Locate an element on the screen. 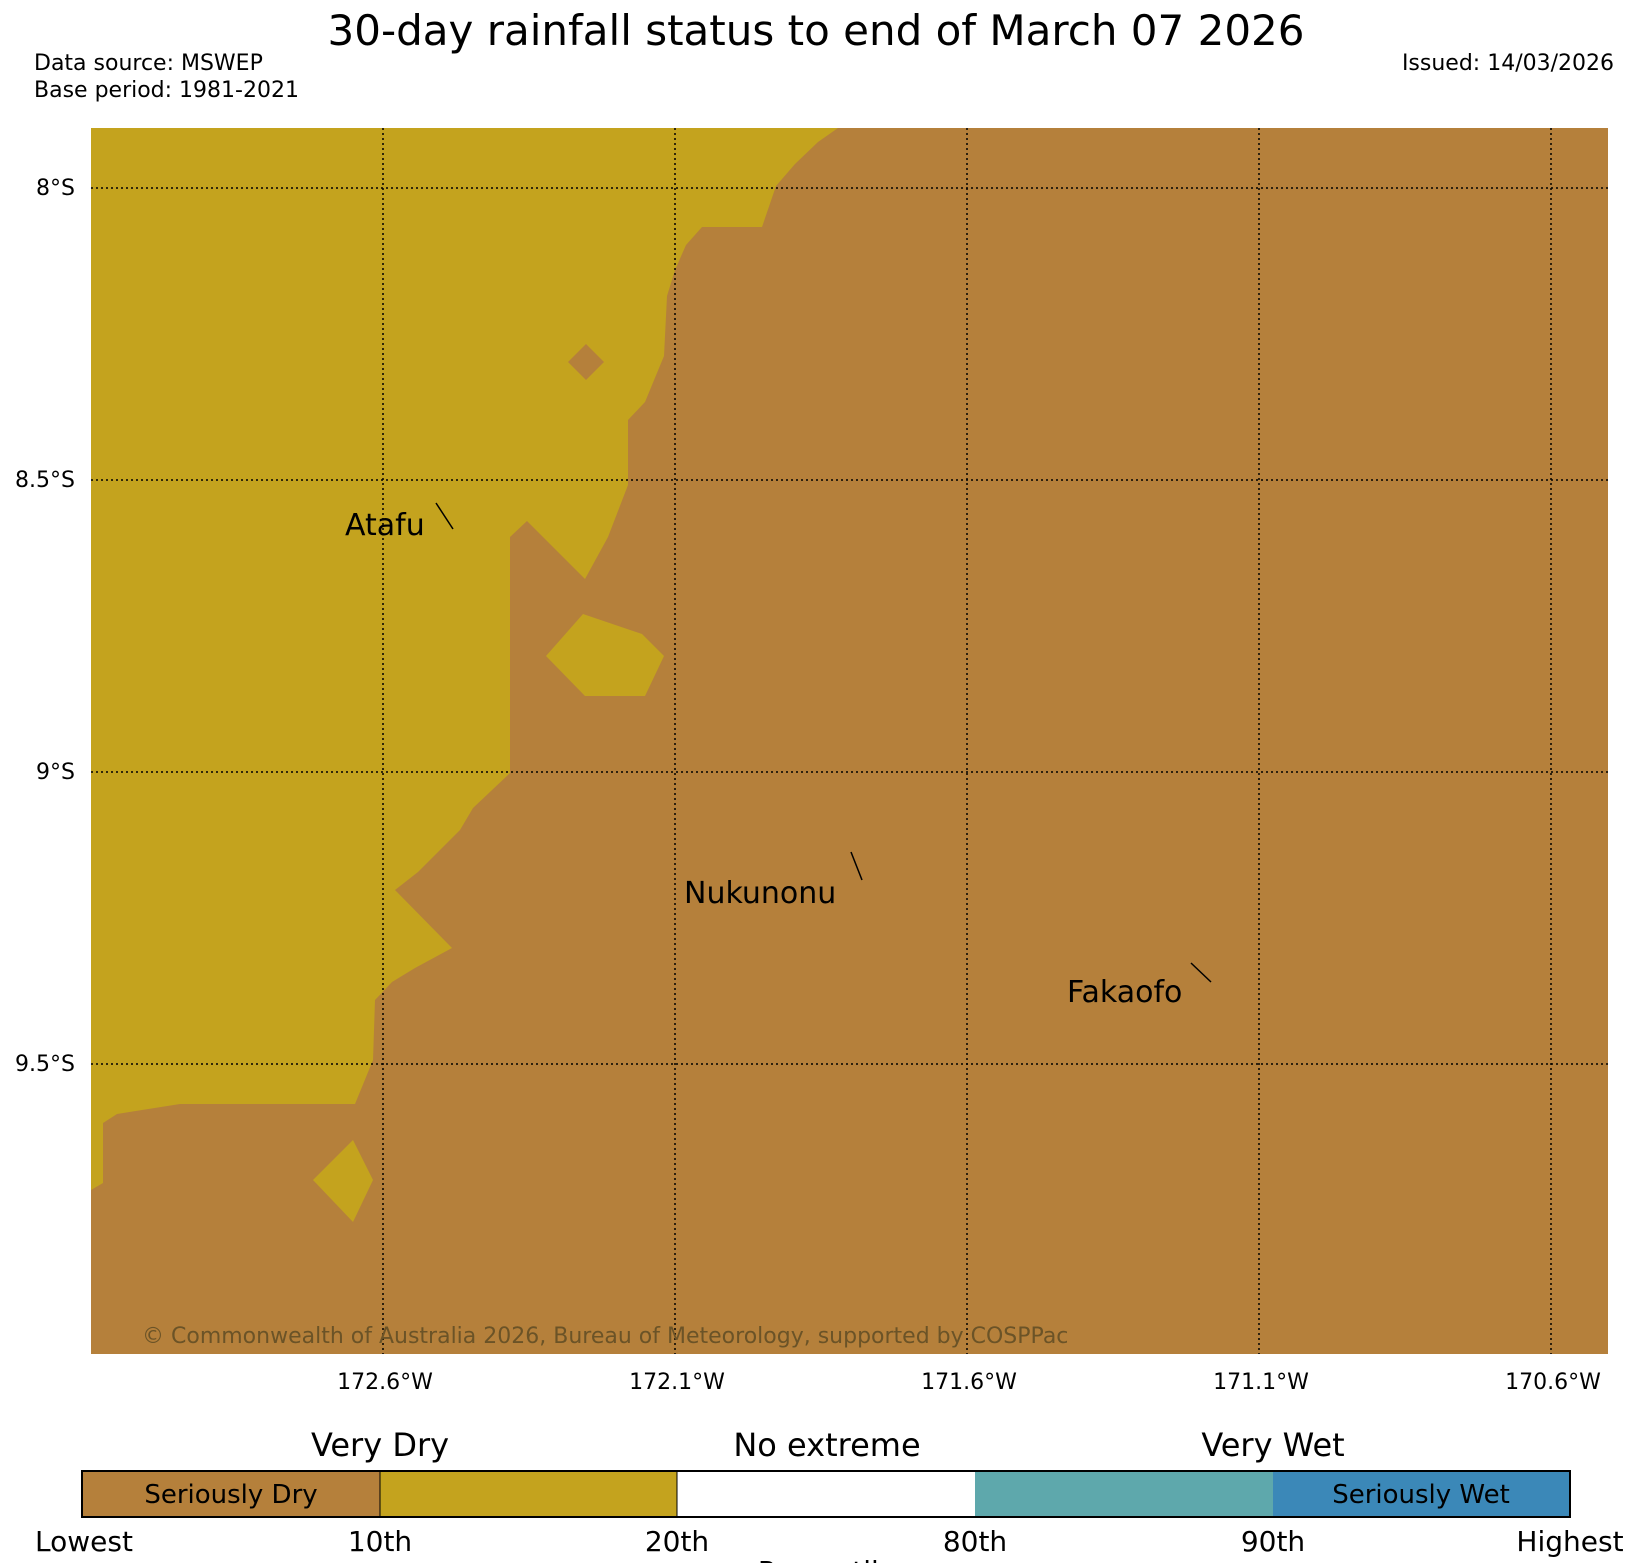  lon-label: 172.1°W is located at coordinates (677, 1382).